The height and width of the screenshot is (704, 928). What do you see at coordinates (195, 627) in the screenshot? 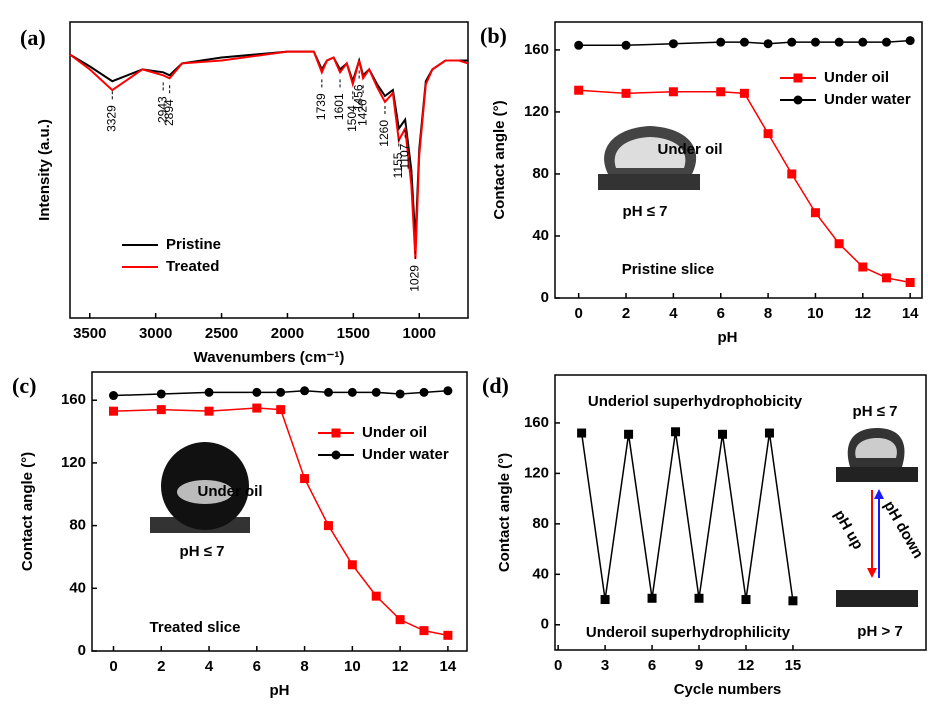
I see `annotation: Treated slice` at bounding box center [195, 627].